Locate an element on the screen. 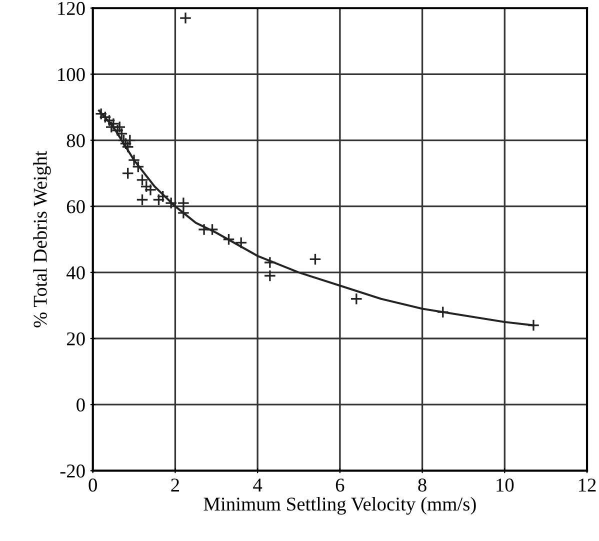 The width and height of the screenshot is (599, 541). y-tick-label: 20 is located at coordinates (75, 339).